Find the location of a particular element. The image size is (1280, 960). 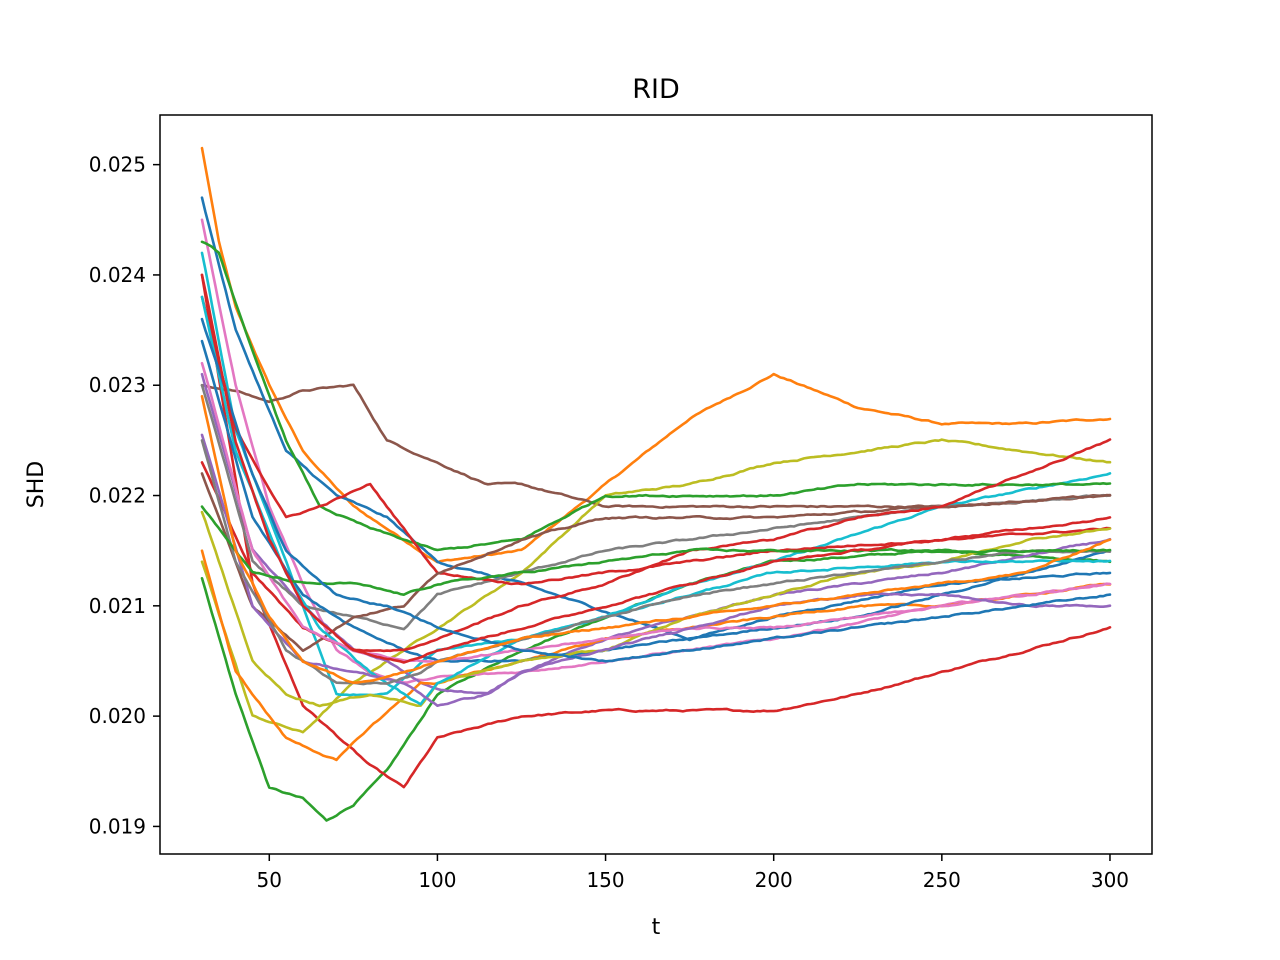

x-tick-label: 50 is located at coordinates (269, 880).